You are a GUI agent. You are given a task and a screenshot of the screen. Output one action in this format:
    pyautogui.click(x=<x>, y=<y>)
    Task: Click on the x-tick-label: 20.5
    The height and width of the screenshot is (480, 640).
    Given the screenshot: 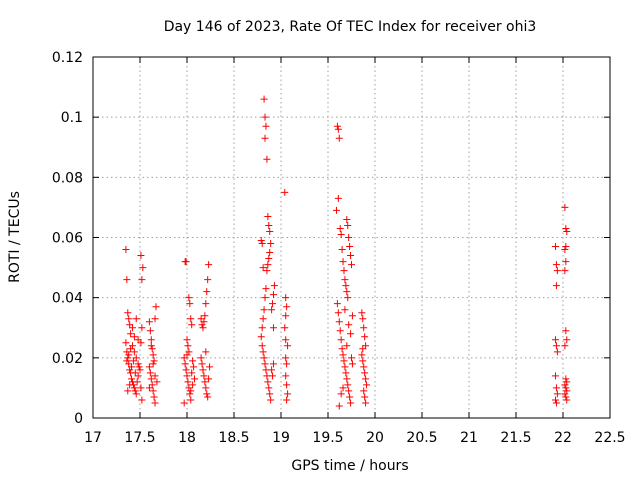 What is the action you would take?
    pyautogui.click(x=421, y=438)
    